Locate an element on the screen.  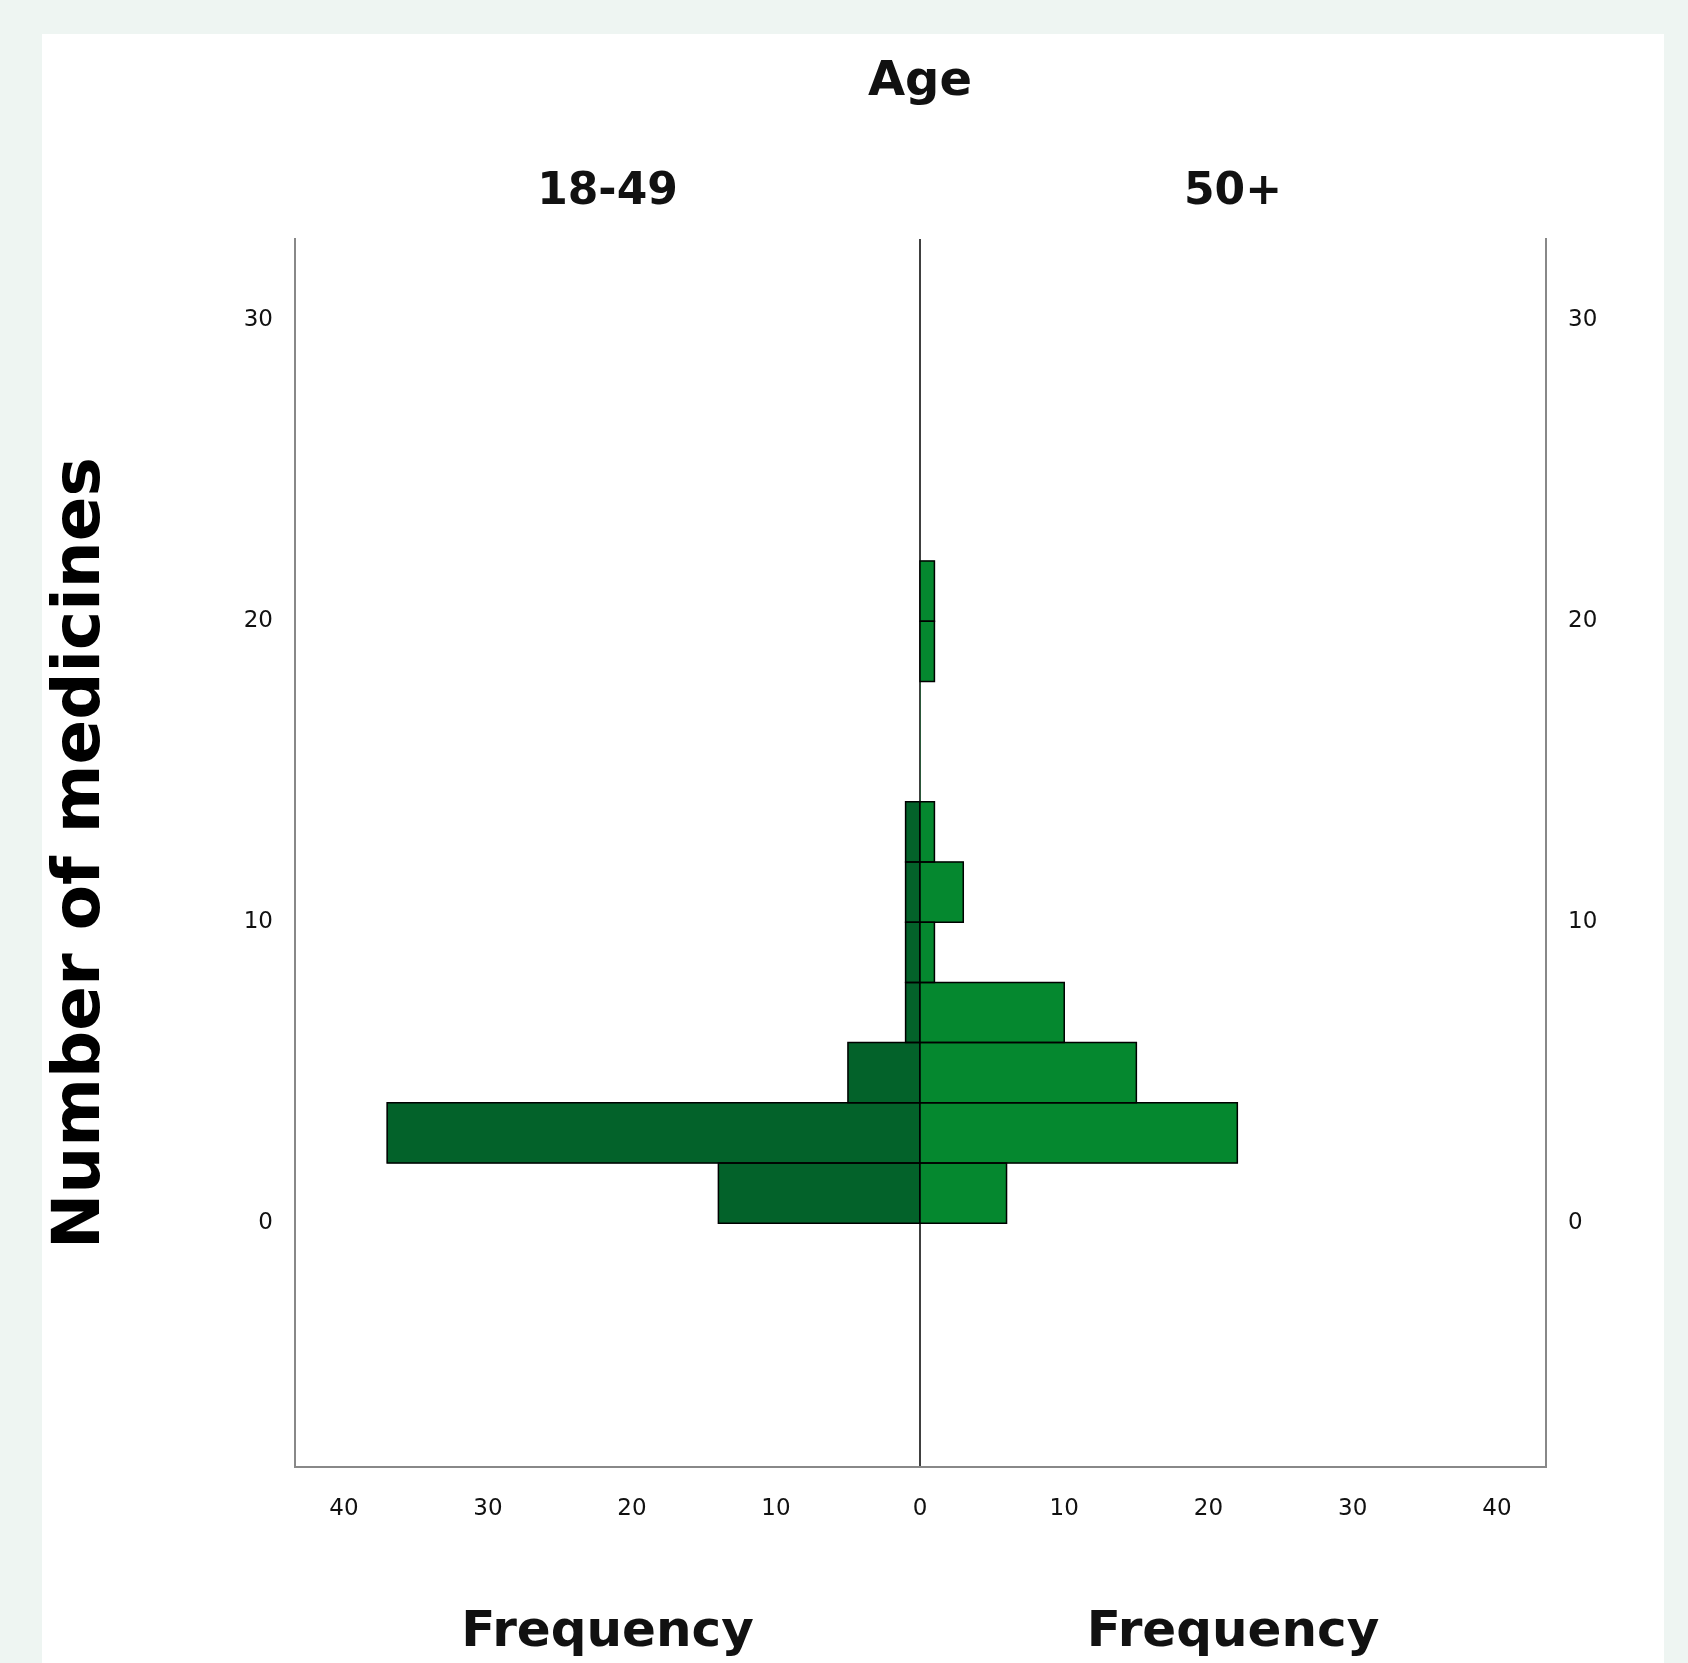
y-axis-title: Number of medicines is located at coordinates (76, 853).